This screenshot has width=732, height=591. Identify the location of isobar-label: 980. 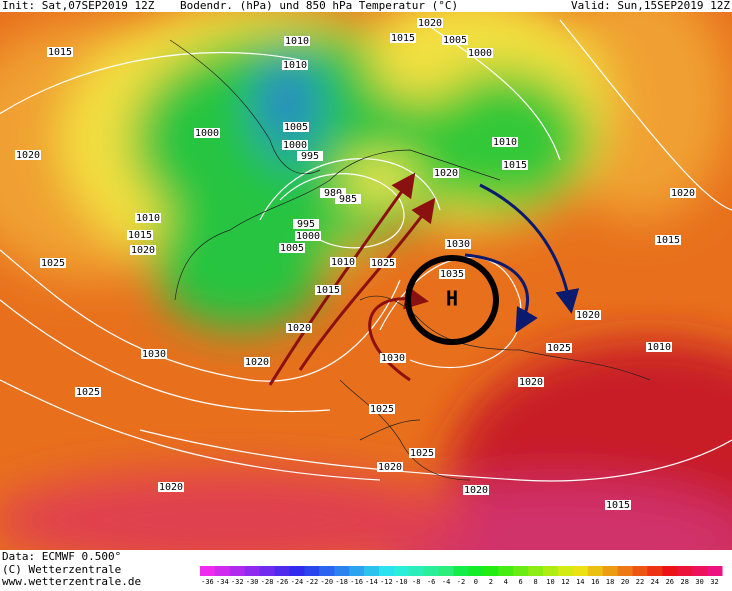
(333, 193).